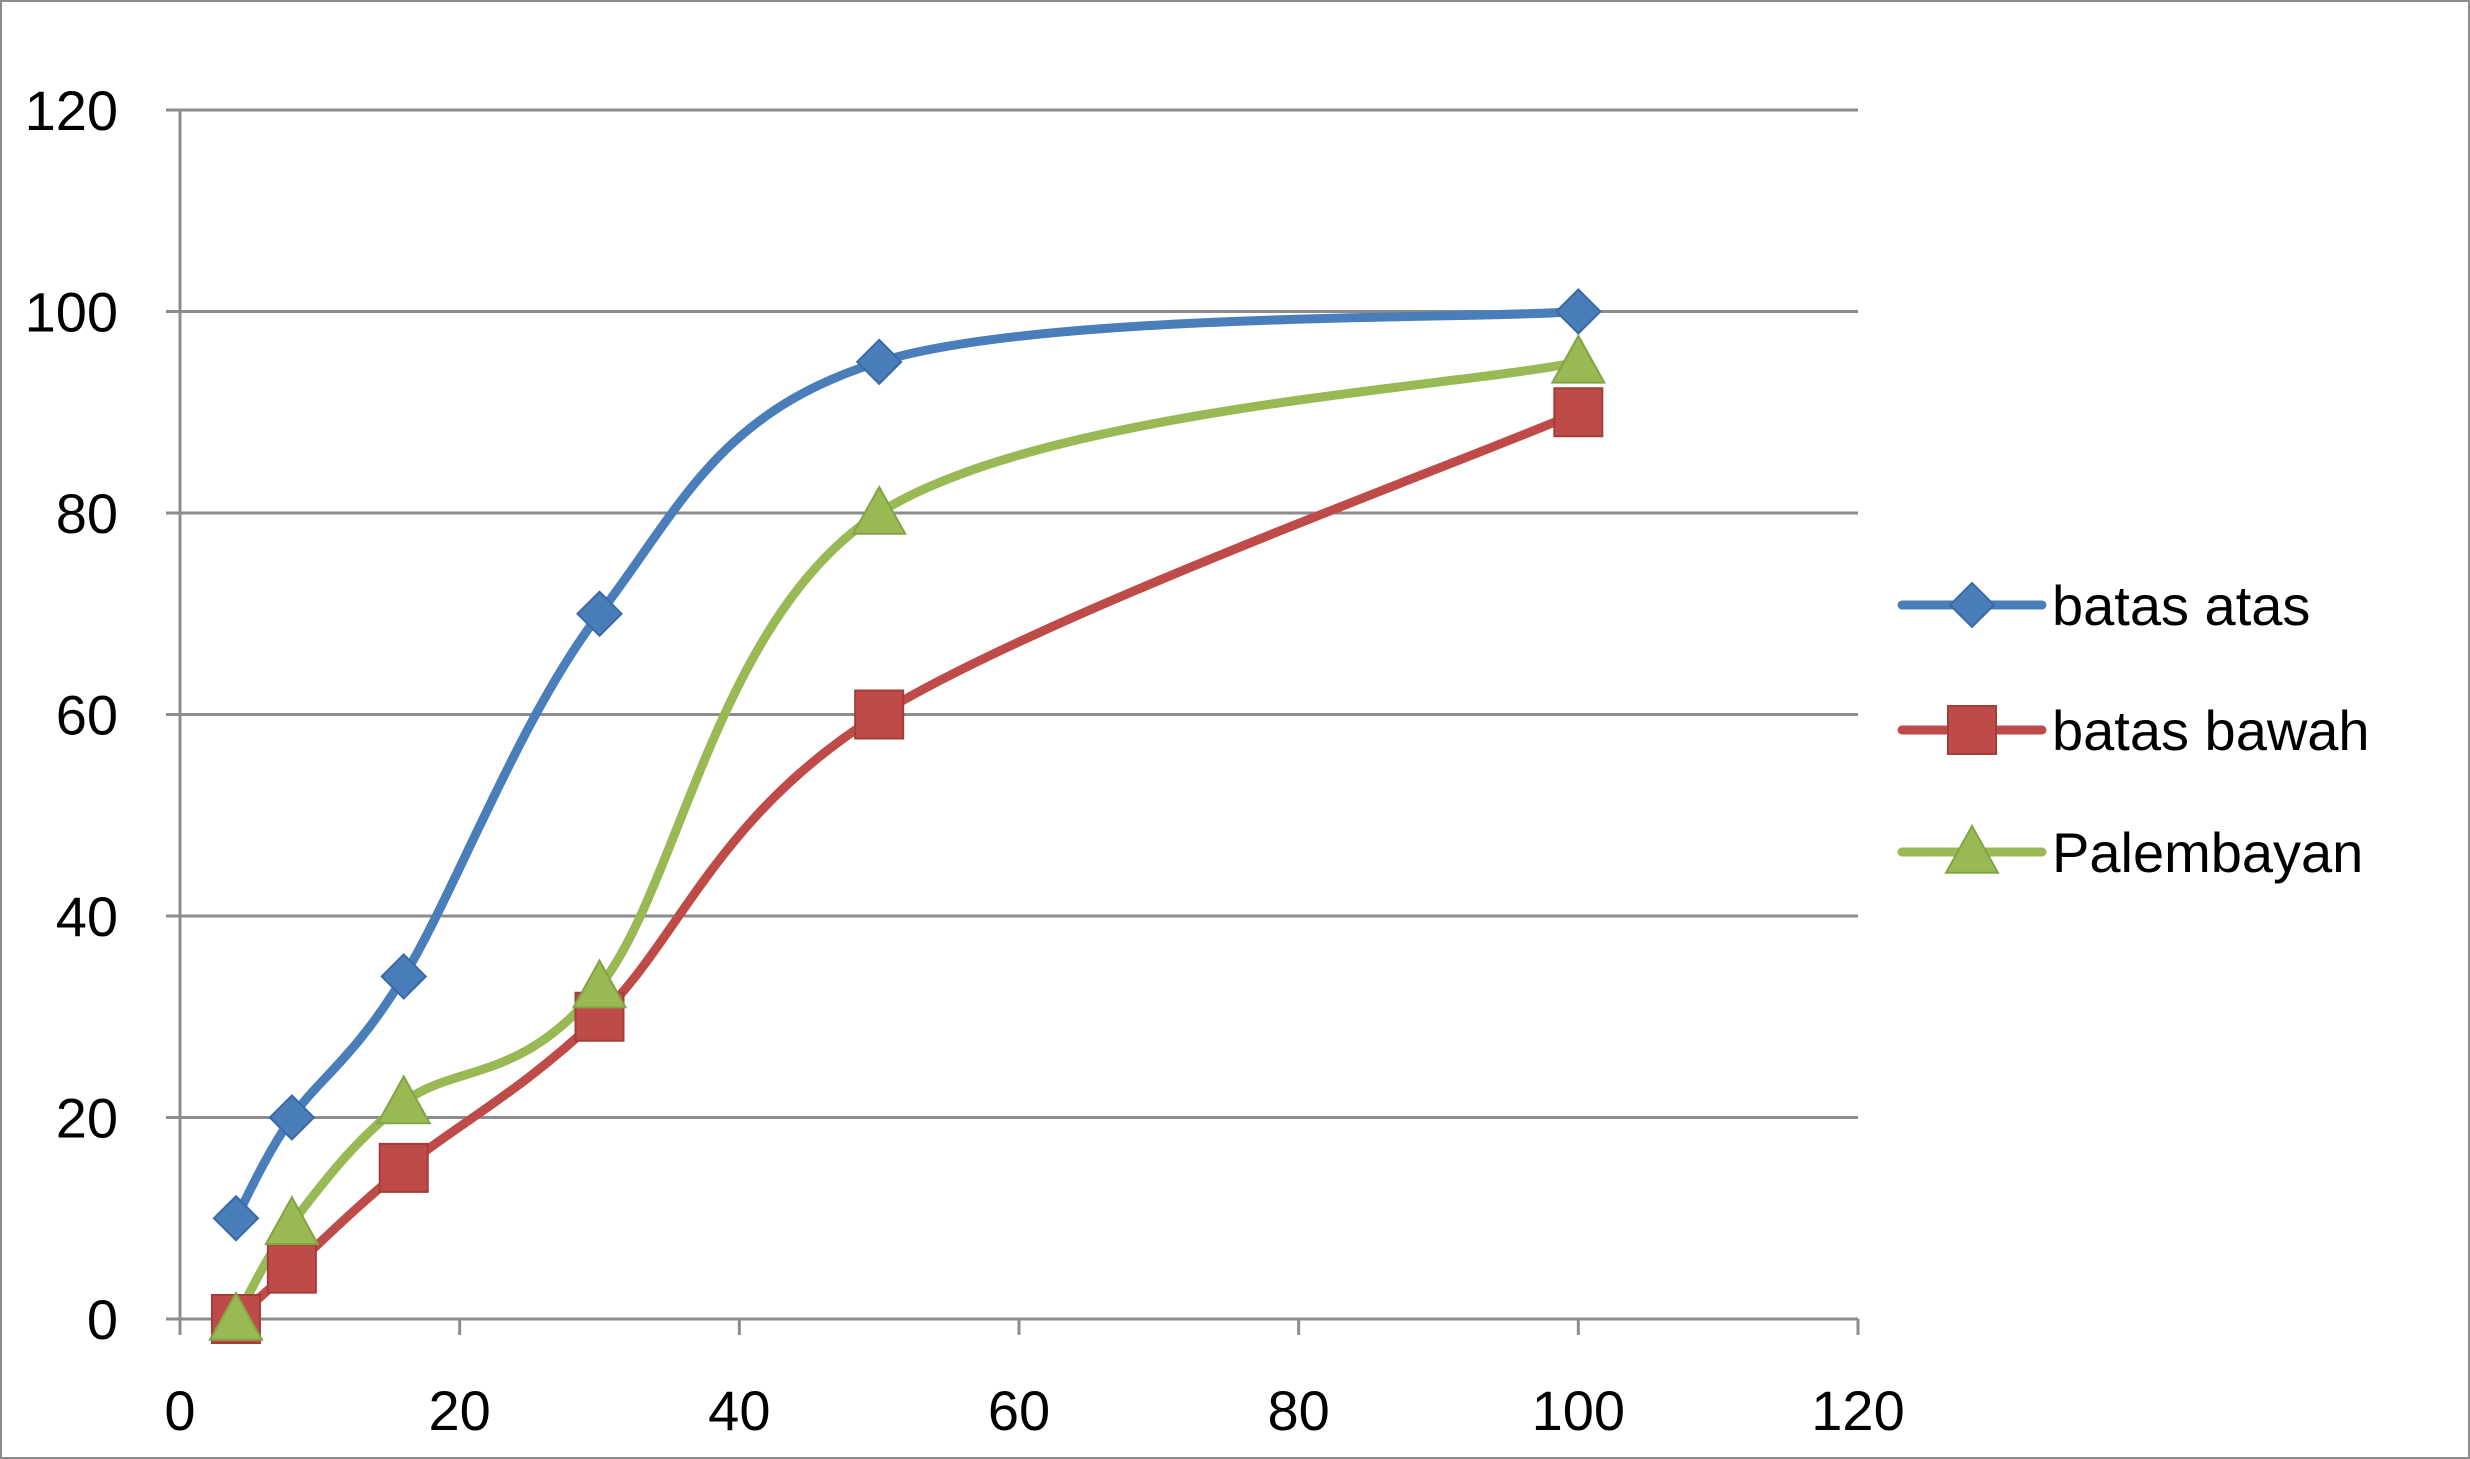 This screenshot has height=1459, width=2470. What do you see at coordinates (71, 312) in the screenshot?
I see `y-tick-label: 100` at bounding box center [71, 312].